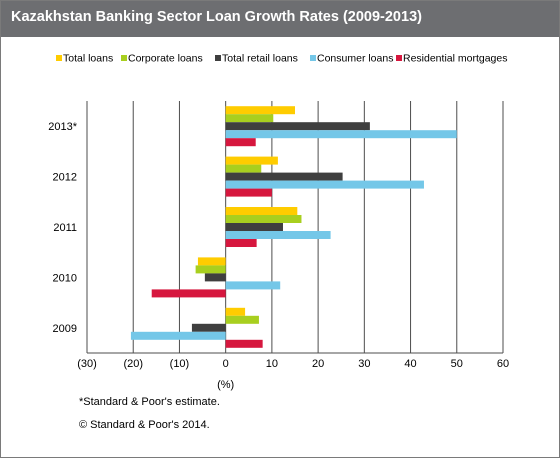 The image size is (560, 458). I want to click on x-tick-label: 30, so click(364, 364).